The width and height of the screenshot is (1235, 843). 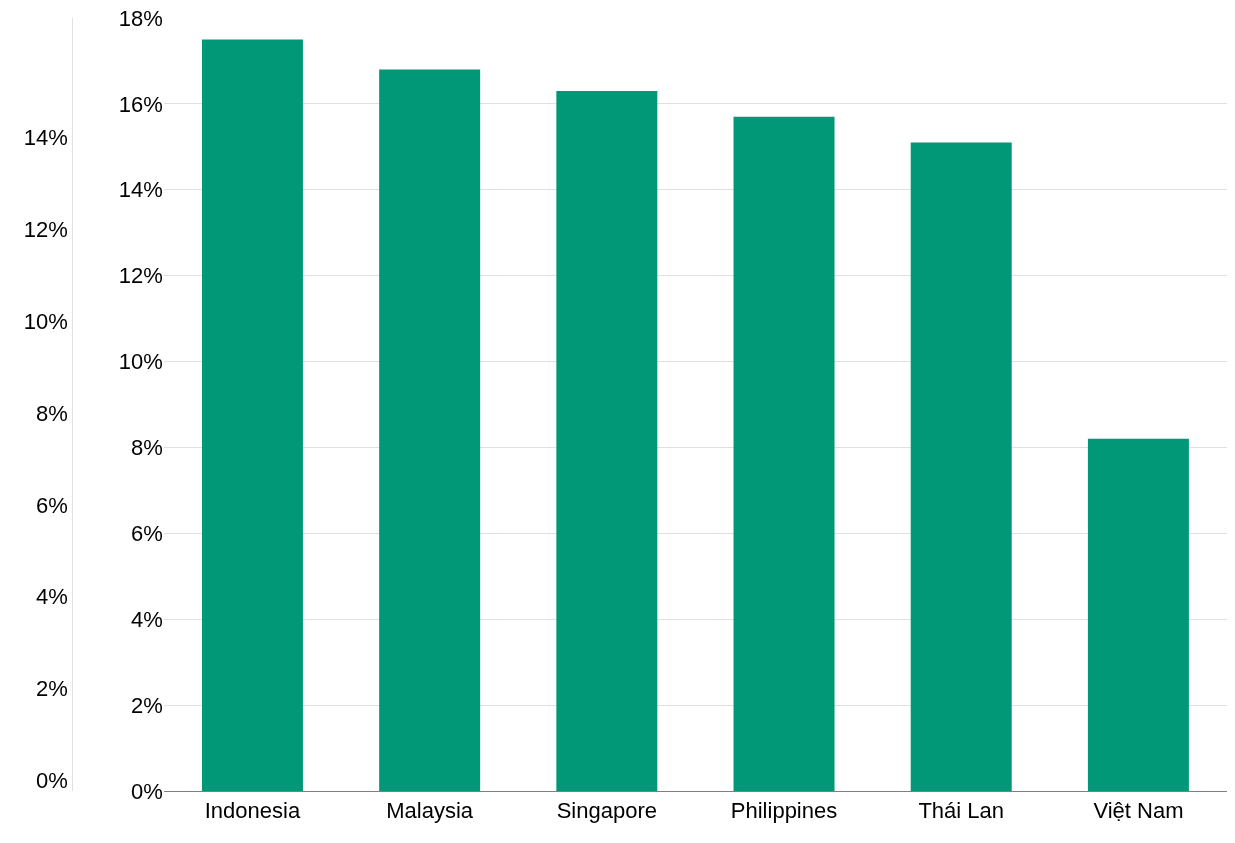 What do you see at coordinates (1138, 811) in the screenshot?
I see `x-tick-label: Việt Nam` at bounding box center [1138, 811].